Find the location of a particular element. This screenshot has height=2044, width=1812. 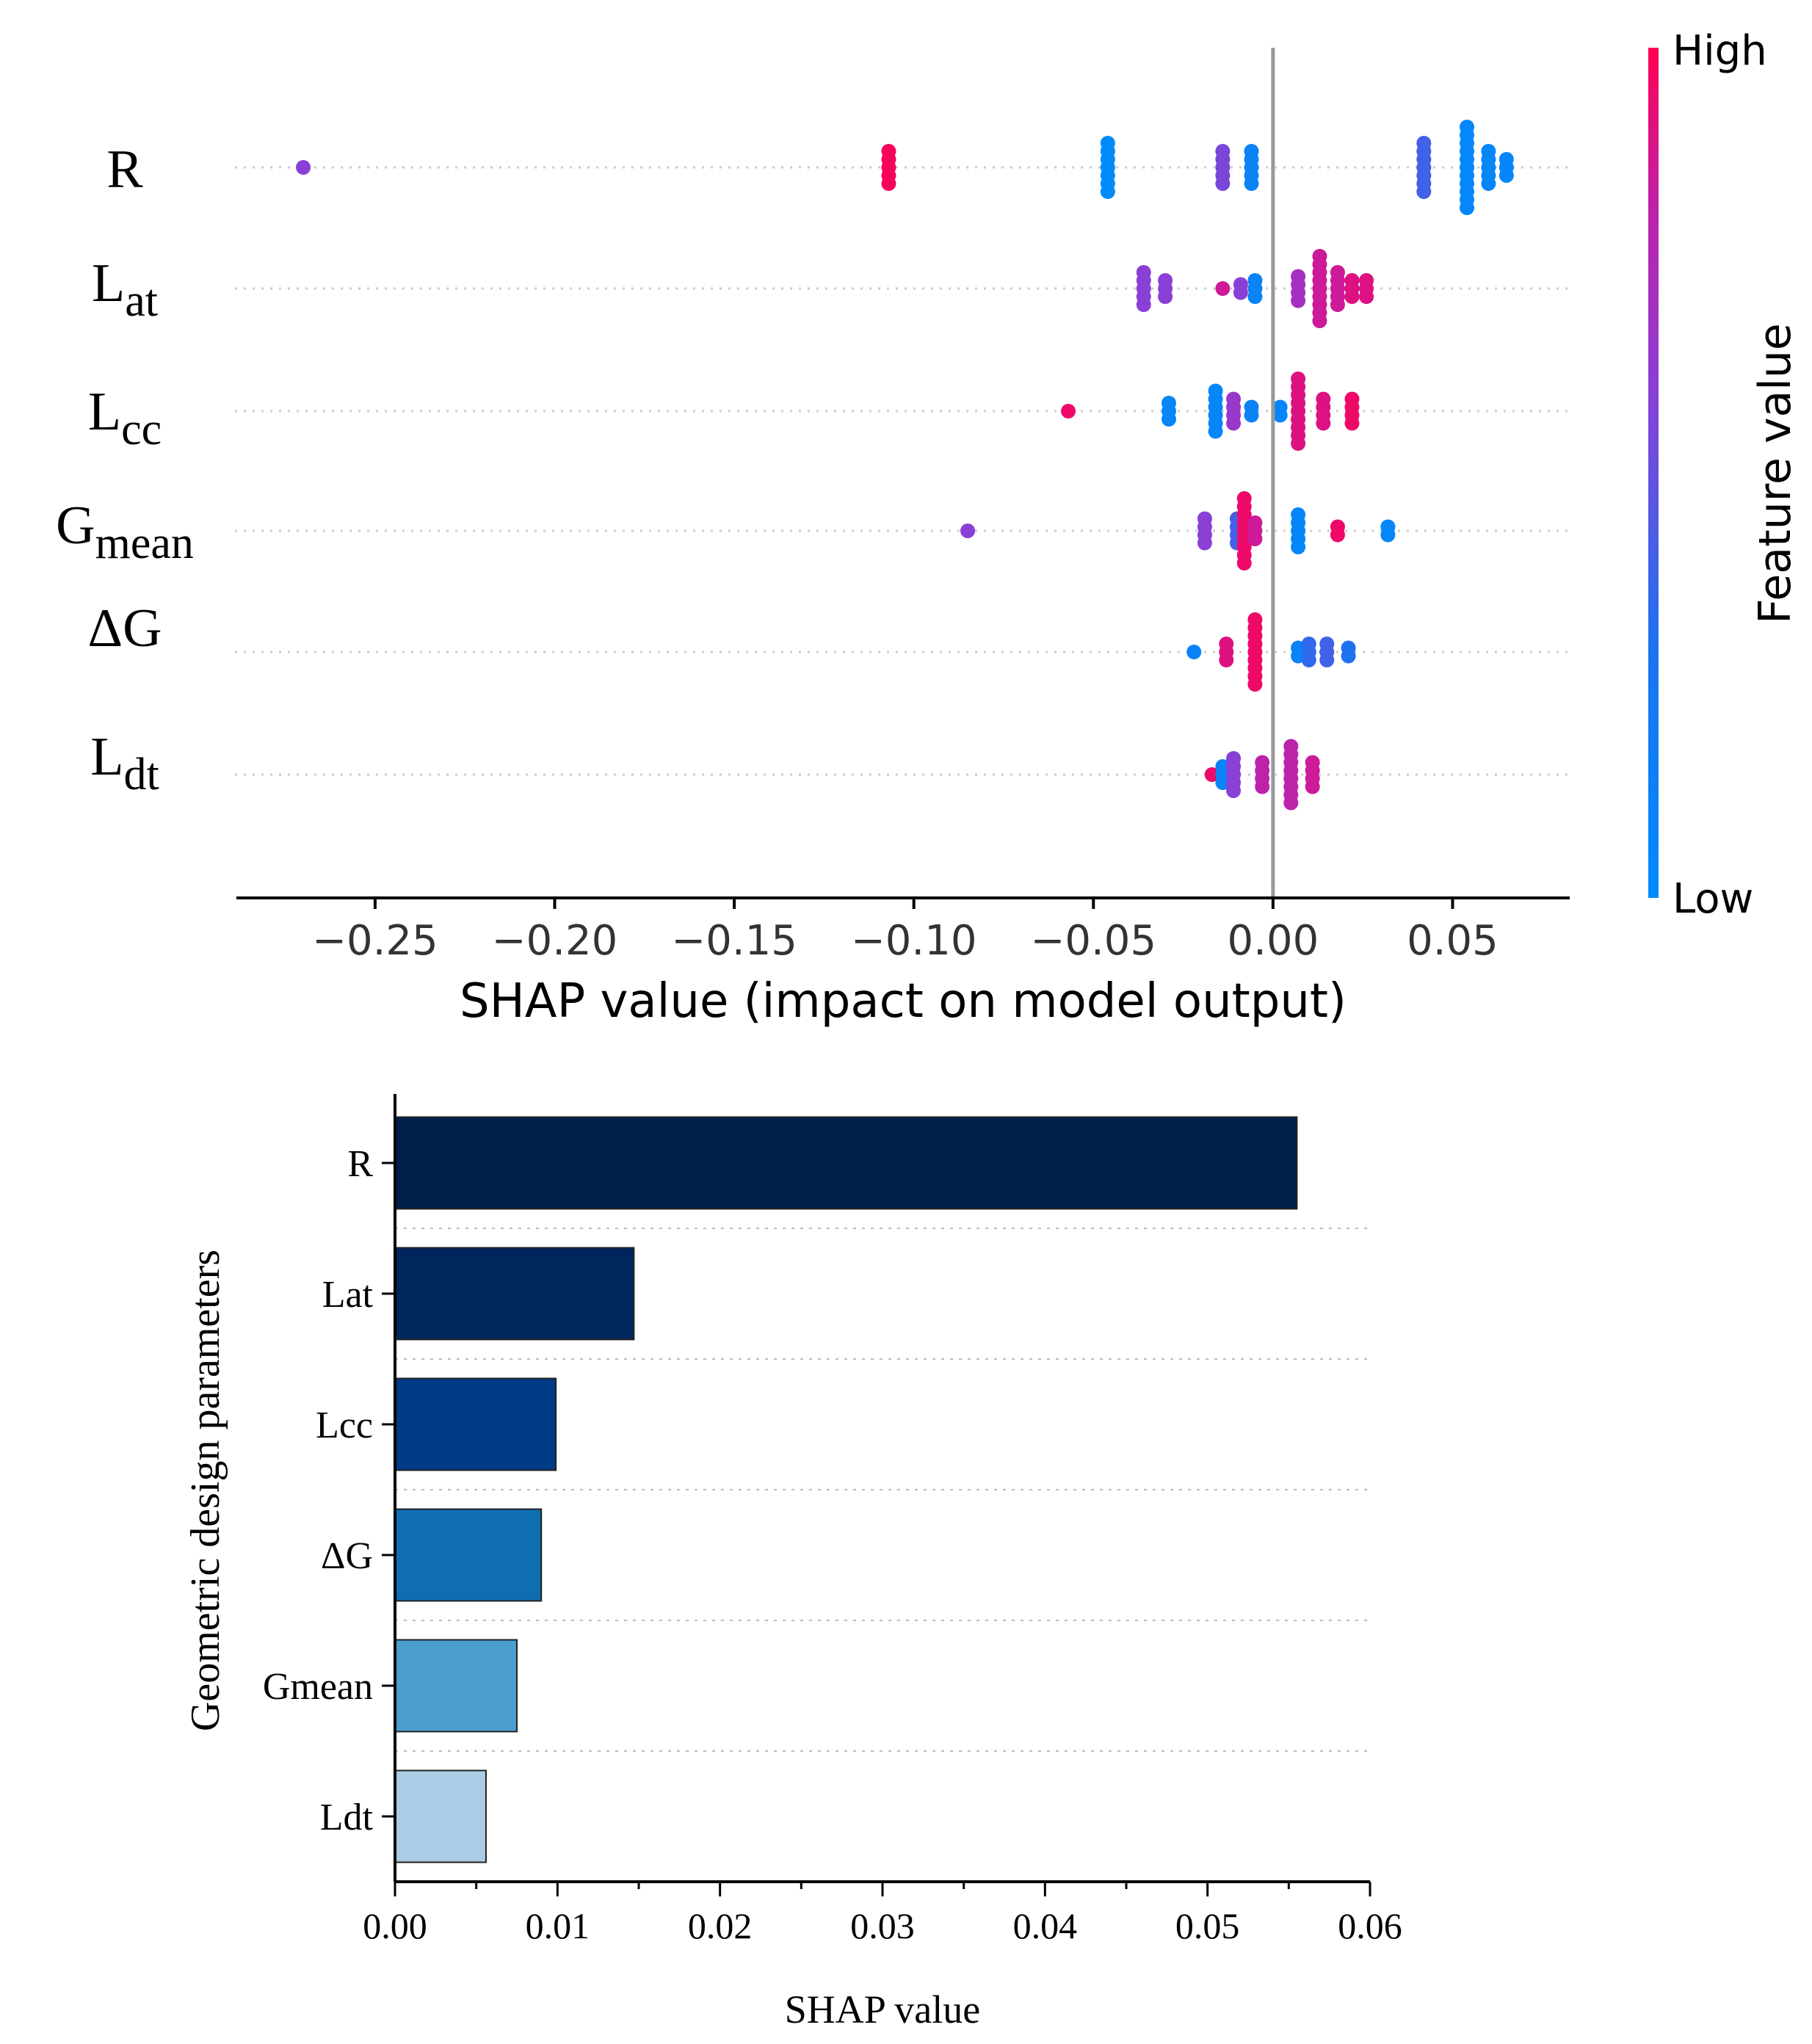

shap-x-tick-label: −0.10 is located at coordinates (914, 941).